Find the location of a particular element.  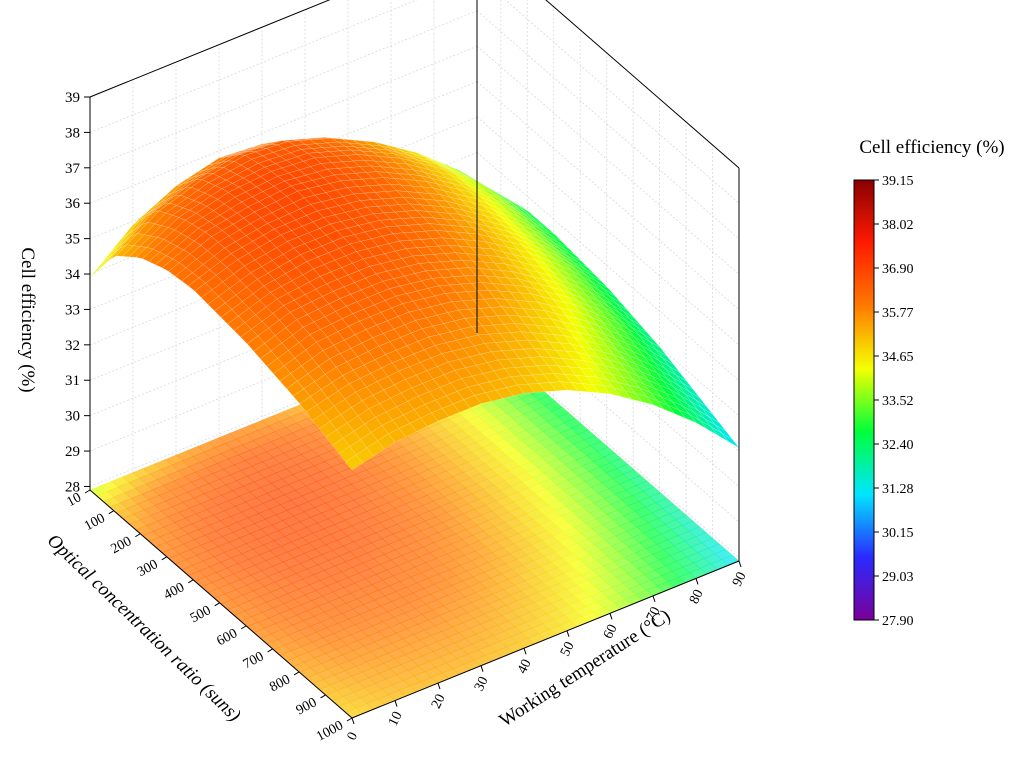

top-edge-left is located at coordinates (210, 49).